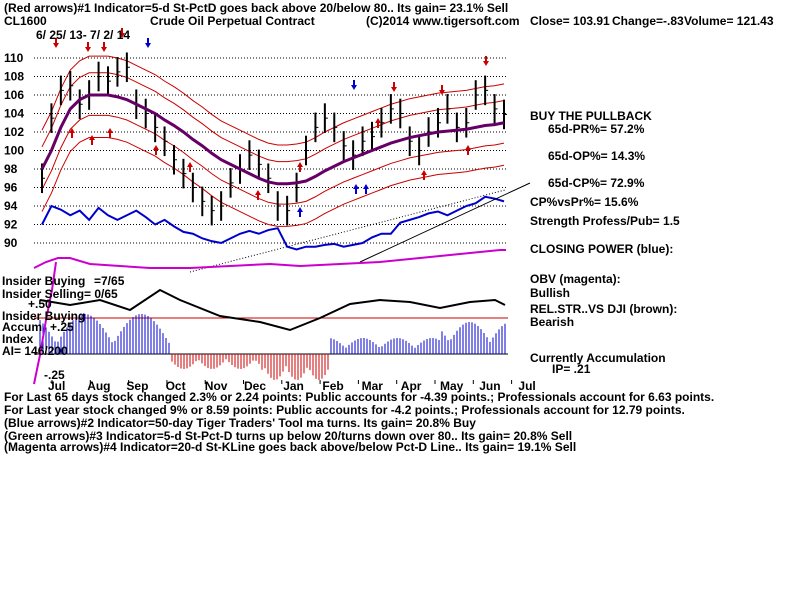 The width and height of the screenshot is (800, 600). What do you see at coordinates (452, 386) in the screenshot?
I see `month-label: May` at bounding box center [452, 386].